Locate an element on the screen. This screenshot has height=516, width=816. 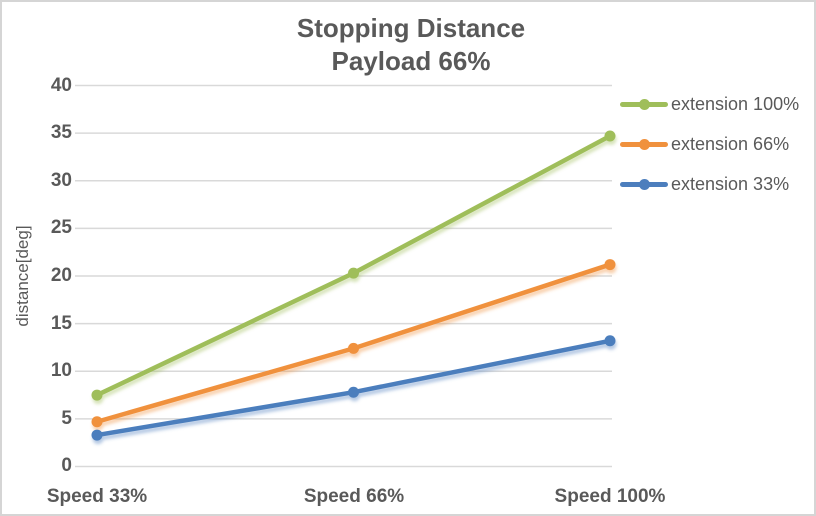
legend-item-extension-33: extension 33% is located at coordinates (704, 184).